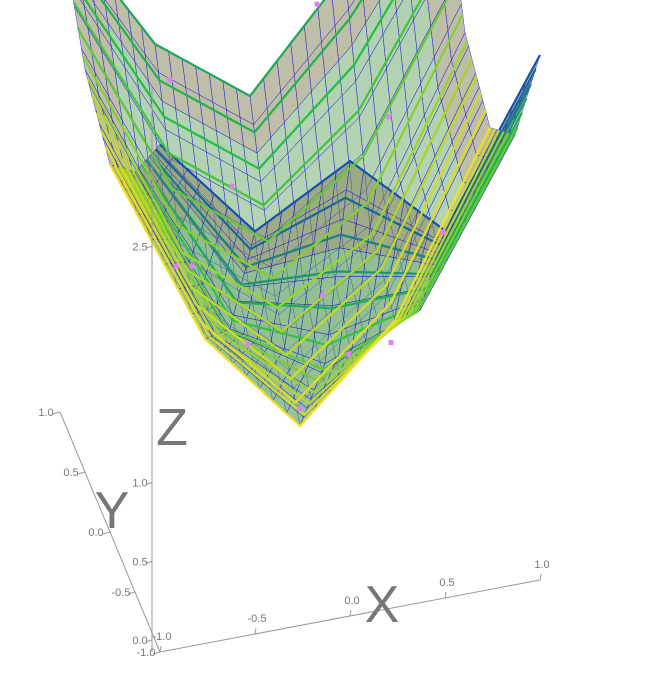 This screenshot has height=683, width=669. Describe the element at coordinates (139, 484) in the screenshot. I see `z-axis-tick-label: 1.0` at that location.